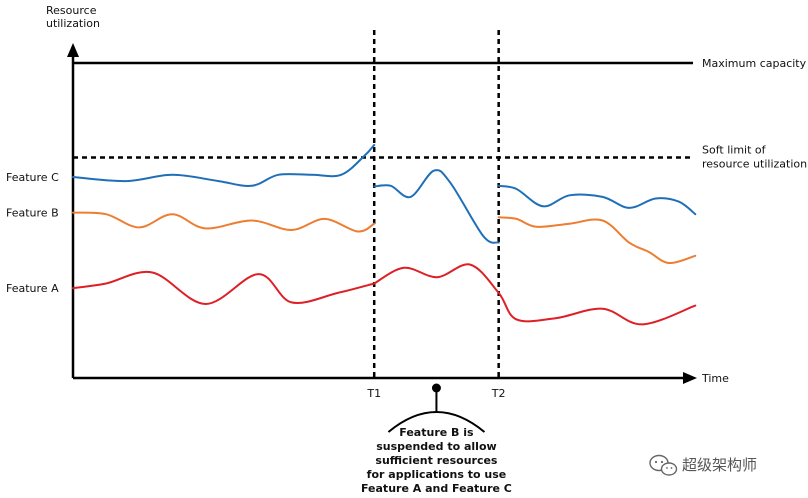  I want to click on annotation-line-2: suspended to allow, so click(436, 446).